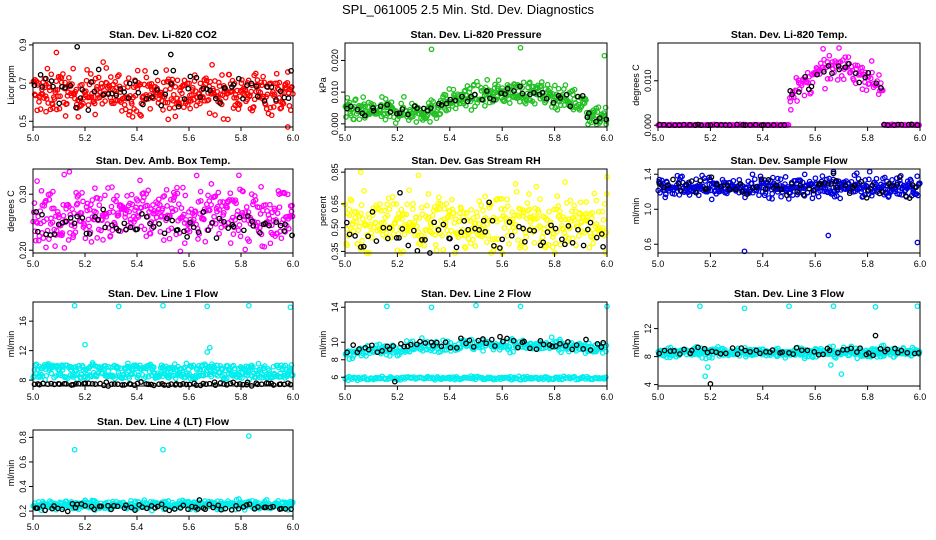  Describe the element at coordinates (11, 85) in the screenshot. I see `y-axis-label: Licor ppm` at that location.